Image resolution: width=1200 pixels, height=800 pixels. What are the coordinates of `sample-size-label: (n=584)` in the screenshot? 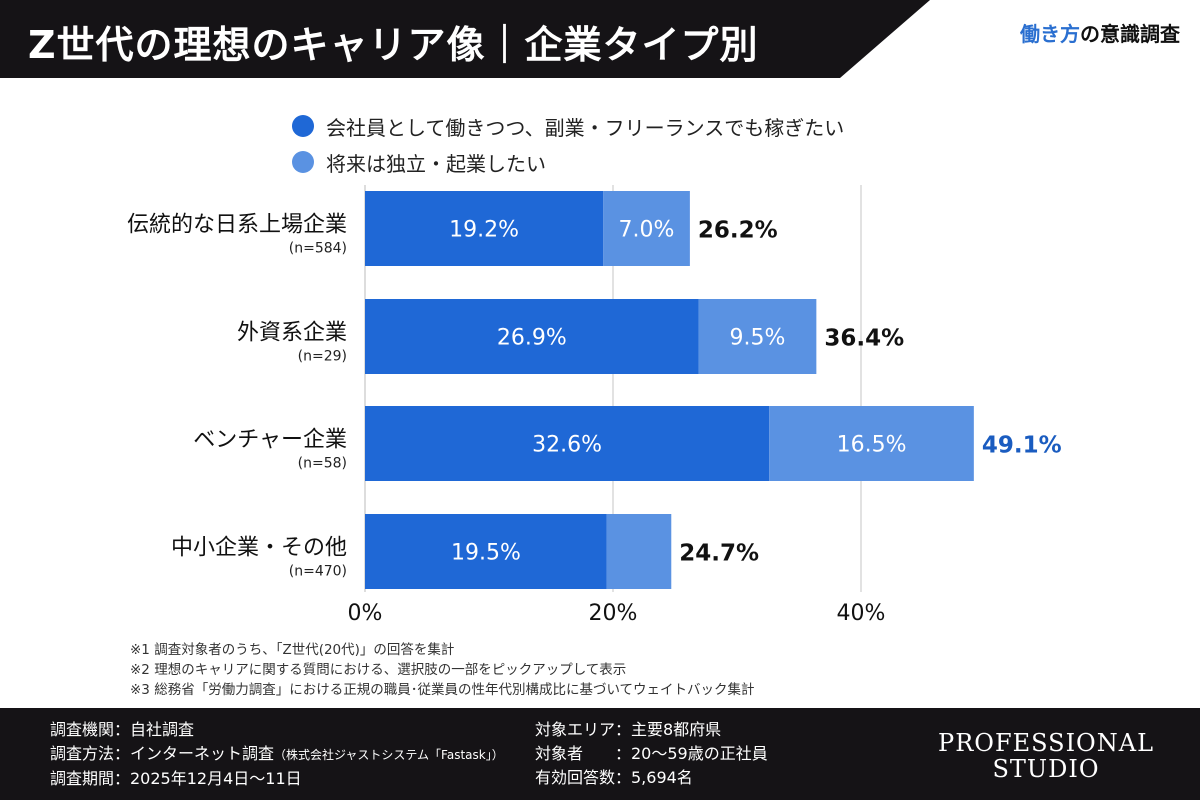 It's located at (318, 249).